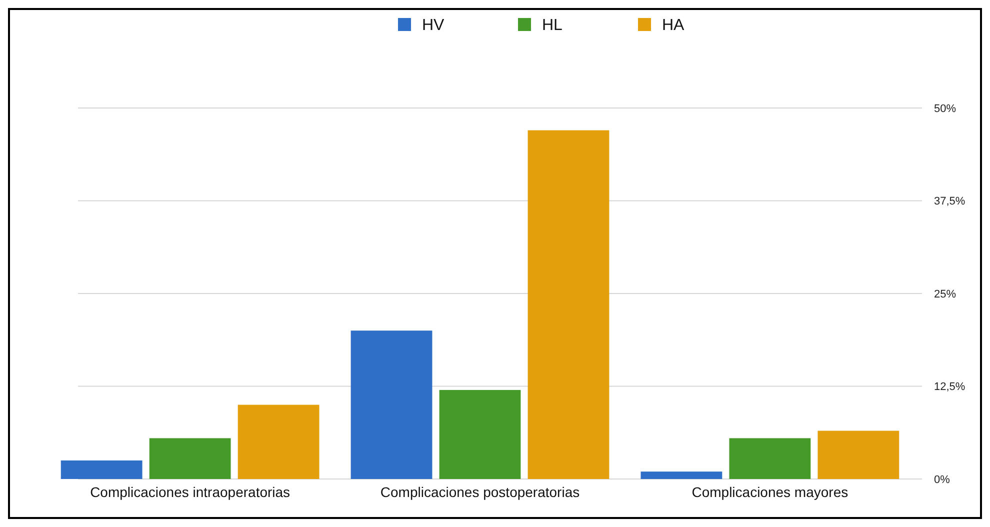 This screenshot has width=990, height=527. What do you see at coordinates (433, 25) in the screenshot?
I see `legend-label: HV` at bounding box center [433, 25].